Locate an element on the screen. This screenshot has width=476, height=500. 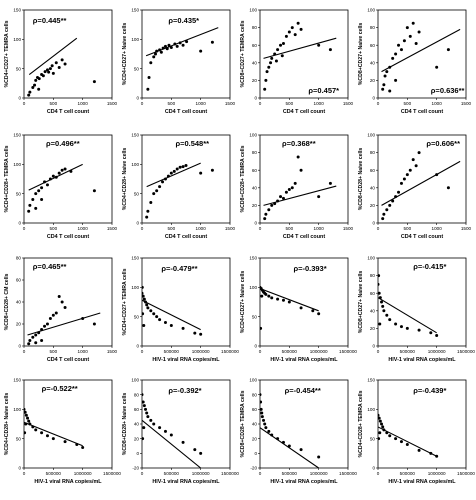
y-axis-label: %CD8+CD28+ TEMRA cells is located at coordinates (243, 178).